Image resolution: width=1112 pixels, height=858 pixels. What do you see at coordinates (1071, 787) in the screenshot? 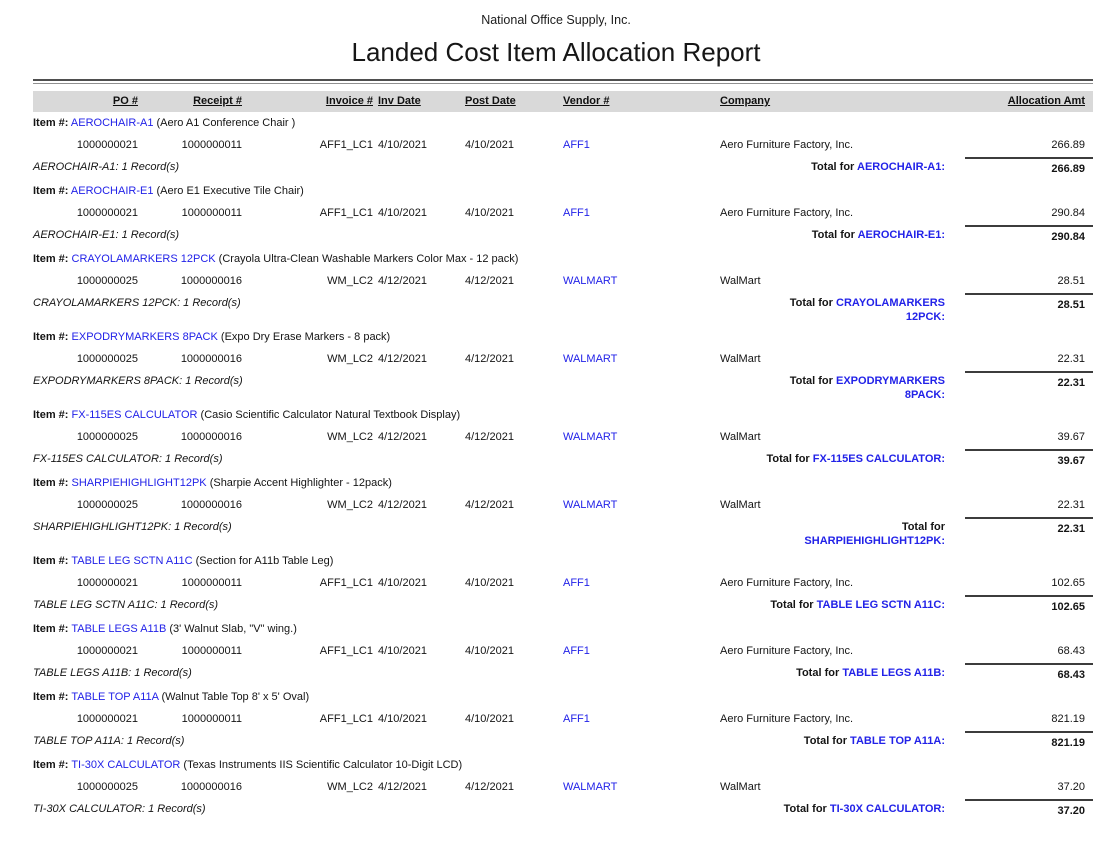
I see `allocation-amount-cell: 37.20` at bounding box center [1071, 787].